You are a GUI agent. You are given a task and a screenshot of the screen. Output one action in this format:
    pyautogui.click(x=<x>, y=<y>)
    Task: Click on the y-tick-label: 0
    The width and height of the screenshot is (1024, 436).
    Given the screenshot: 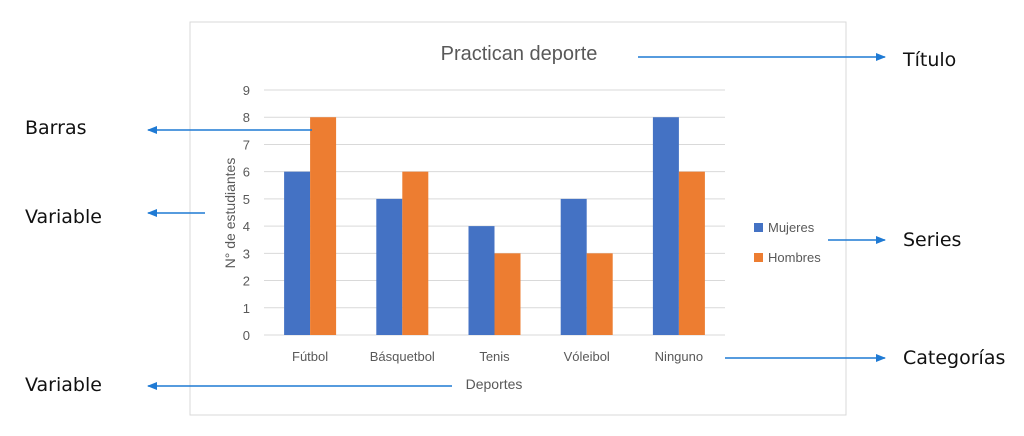 What is the action you would take?
    pyautogui.click(x=246, y=335)
    